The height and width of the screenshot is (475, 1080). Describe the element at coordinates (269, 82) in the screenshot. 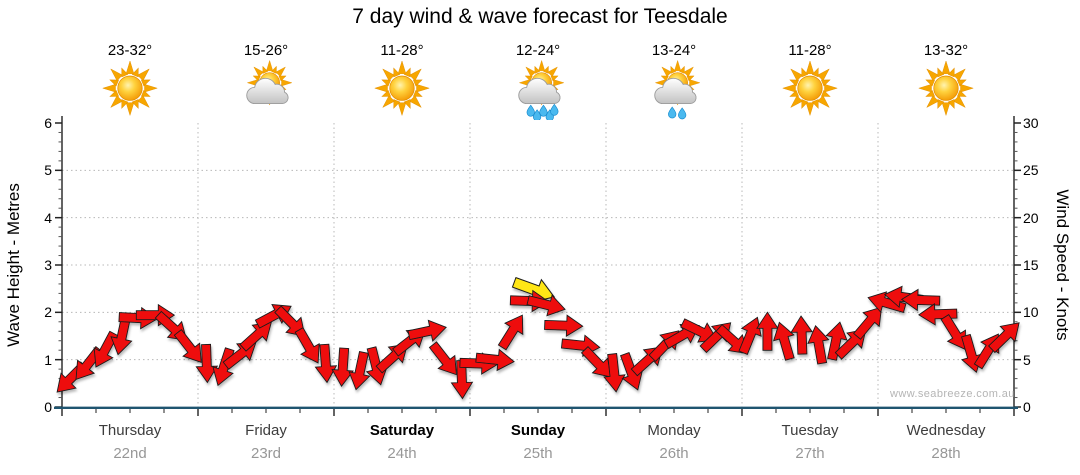

I see `weather-icon-partly-cloudy` at that location.